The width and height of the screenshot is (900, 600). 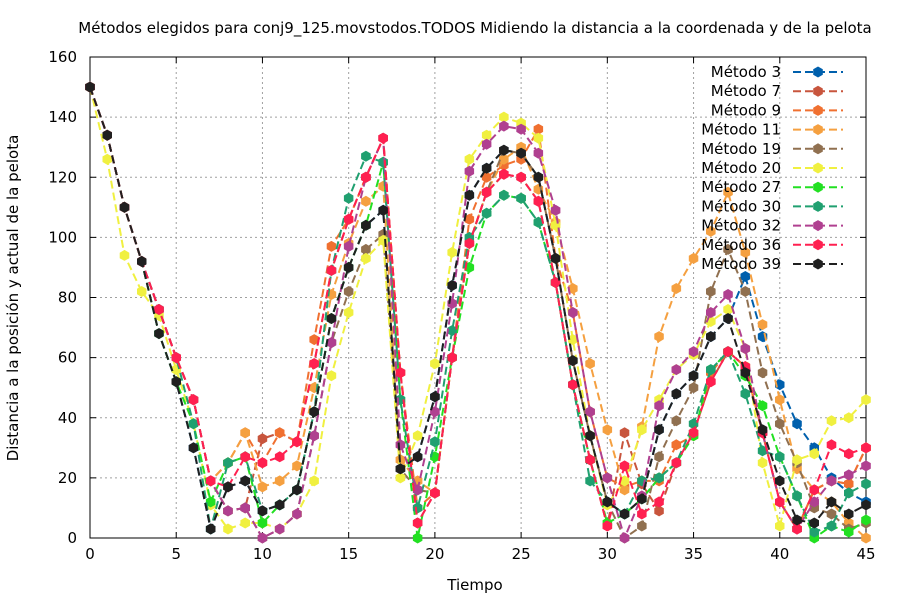 What do you see at coordinates (741, 149) in the screenshot?
I see `legend-label: Método 19` at bounding box center [741, 149].